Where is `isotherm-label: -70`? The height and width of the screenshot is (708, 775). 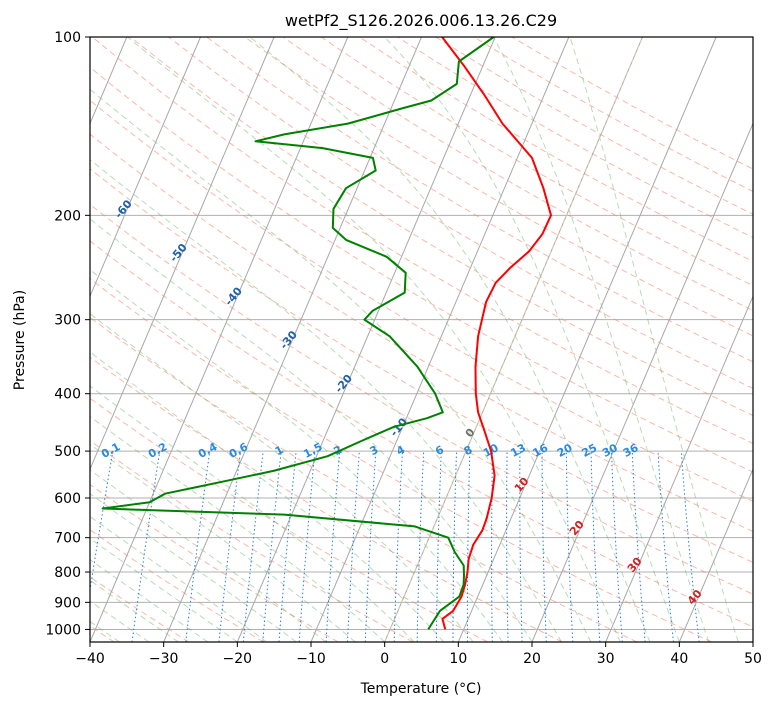 isotherm-label: -70 is located at coordinates (68, 166).